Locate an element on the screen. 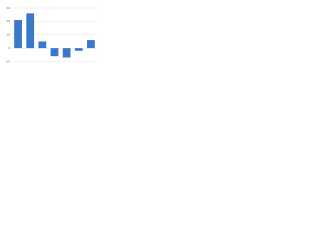 The height and width of the screenshot is (240, 320). y-tick-label: 0 is located at coordinates (9, 48).